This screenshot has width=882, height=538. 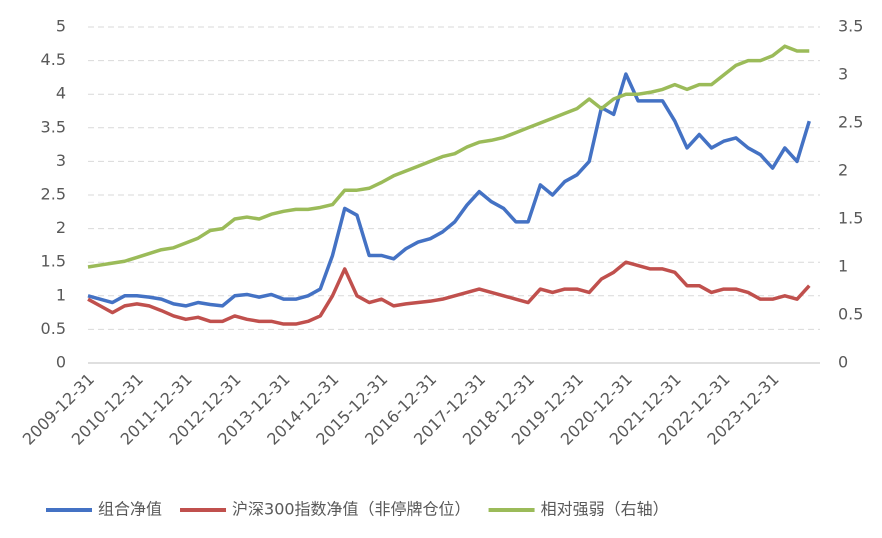 What do you see at coordinates (53, 194) in the screenshot?
I see `y-tick-label: 2.5` at bounding box center [53, 194].